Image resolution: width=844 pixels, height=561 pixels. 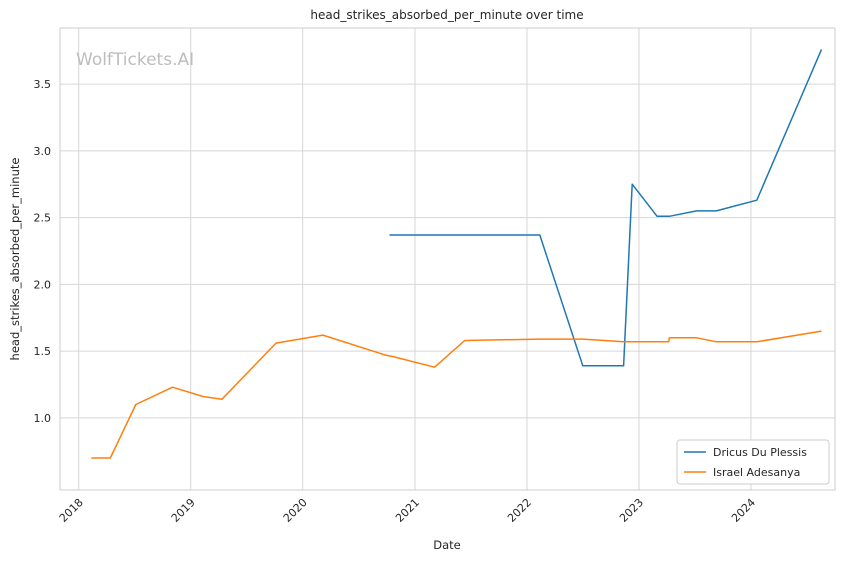 I want to click on y-tick-label: 1.0, so click(x=43, y=418).